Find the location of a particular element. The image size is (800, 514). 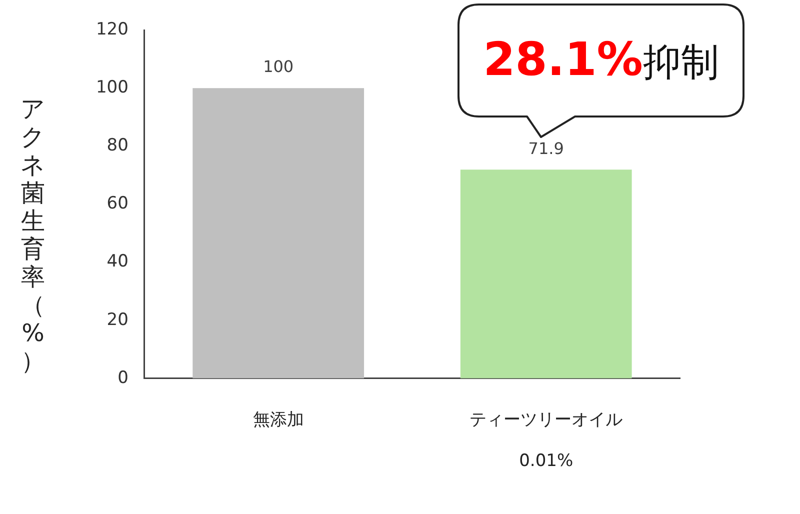

y-tick-label: 80 is located at coordinates (117, 146).